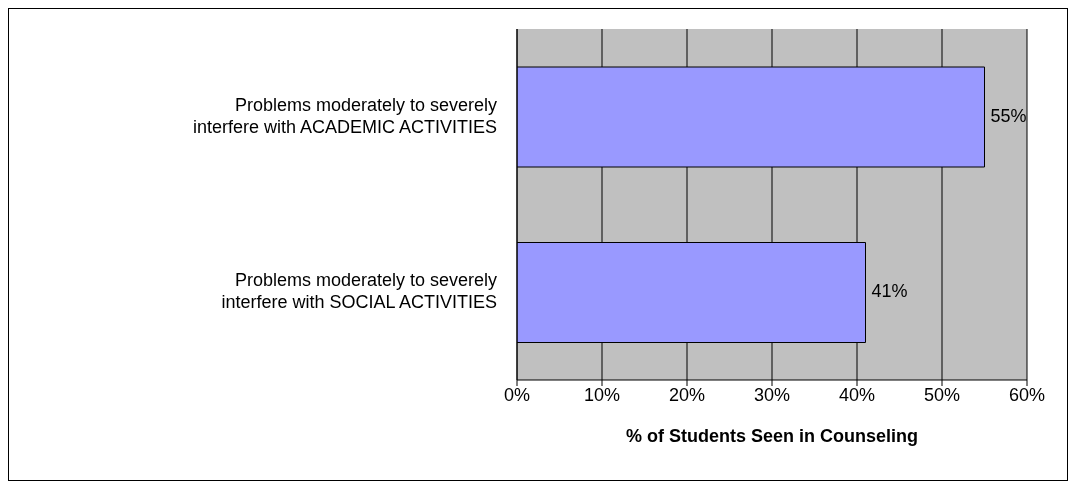 The image size is (1076, 489). I want to click on x-tick-label: 60%, so click(1027, 394).